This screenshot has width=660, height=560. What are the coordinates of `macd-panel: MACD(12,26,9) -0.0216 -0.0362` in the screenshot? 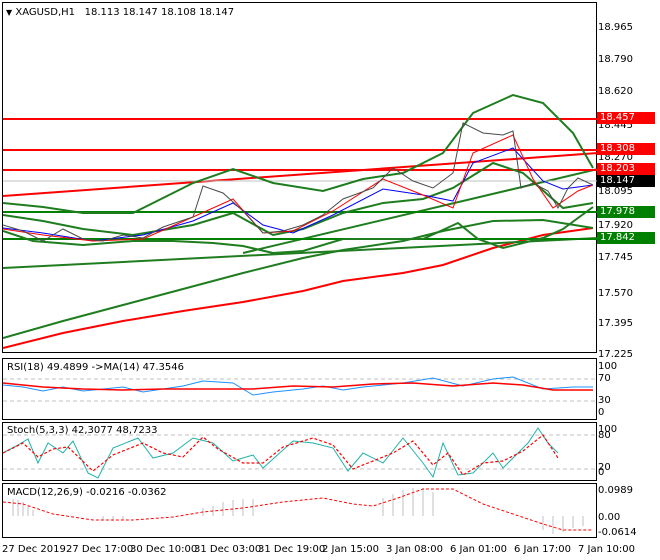 It's located at (299, 510).